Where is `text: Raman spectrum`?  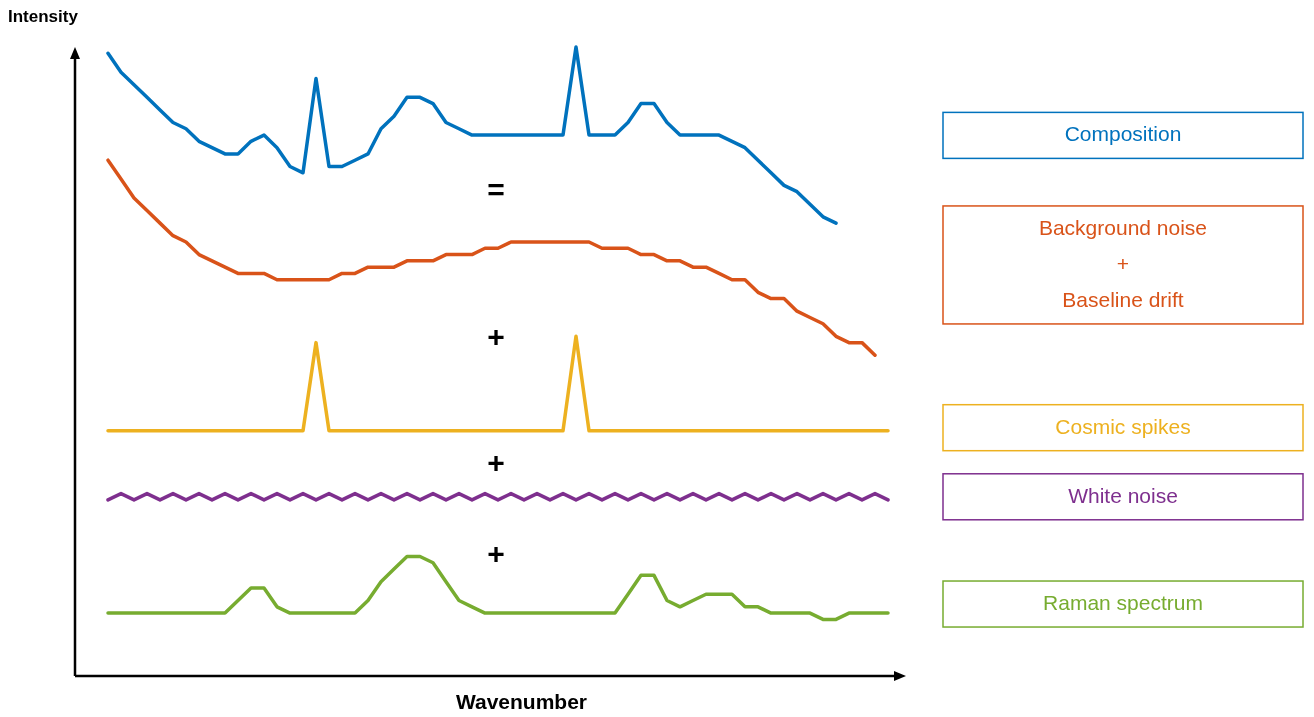 text: Raman spectrum is located at coordinates (1123, 602).